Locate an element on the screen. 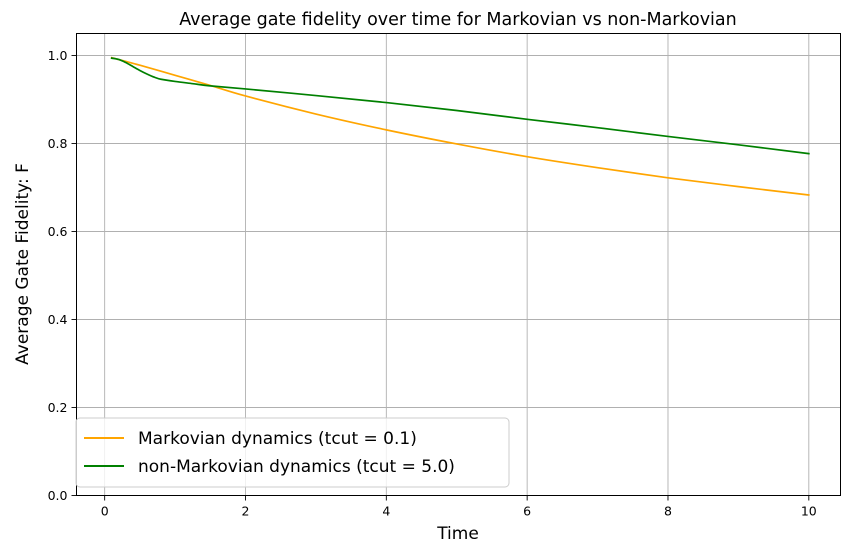 The height and width of the screenshot is (553, 851). x-tick-label: 4 is located at coordinates (386, 511).